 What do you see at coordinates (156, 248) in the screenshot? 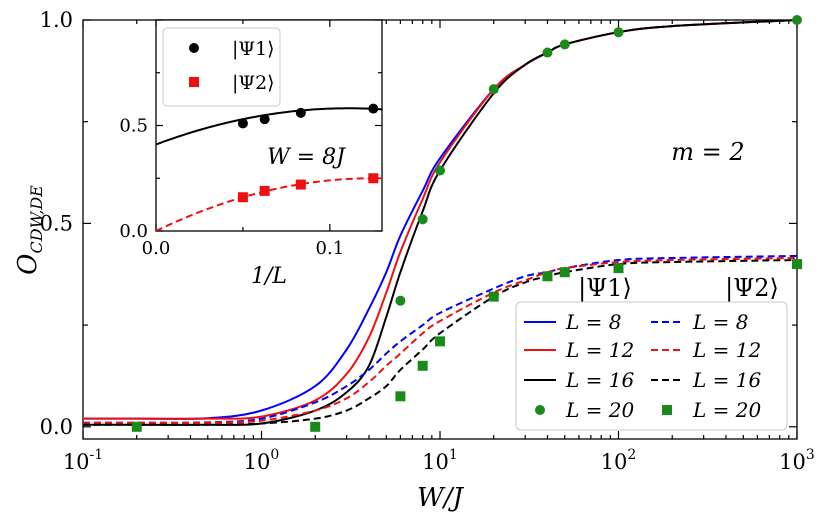
I see `inset-x-tick-label: 0.0` at bounding box center [156, 248].